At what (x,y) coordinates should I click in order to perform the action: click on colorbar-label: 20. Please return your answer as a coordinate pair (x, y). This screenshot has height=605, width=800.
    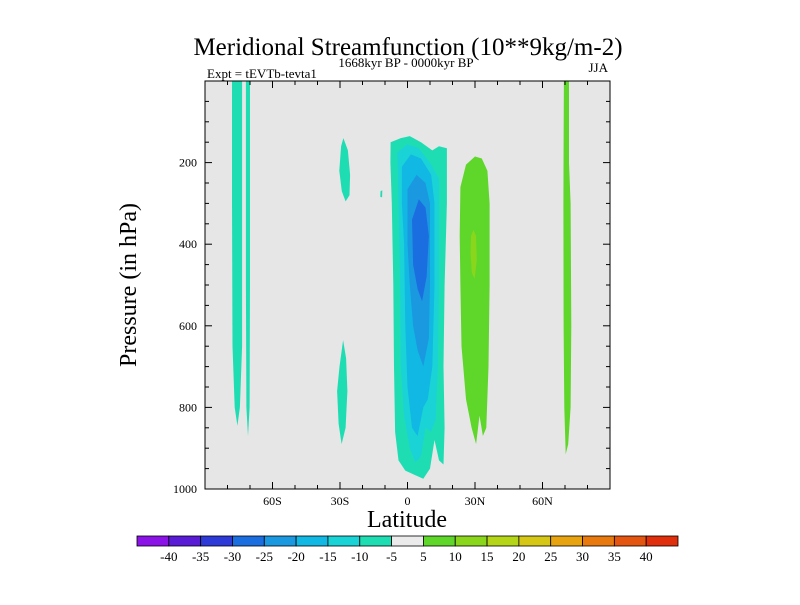
    Looking at the image, I should click on (518, 556).